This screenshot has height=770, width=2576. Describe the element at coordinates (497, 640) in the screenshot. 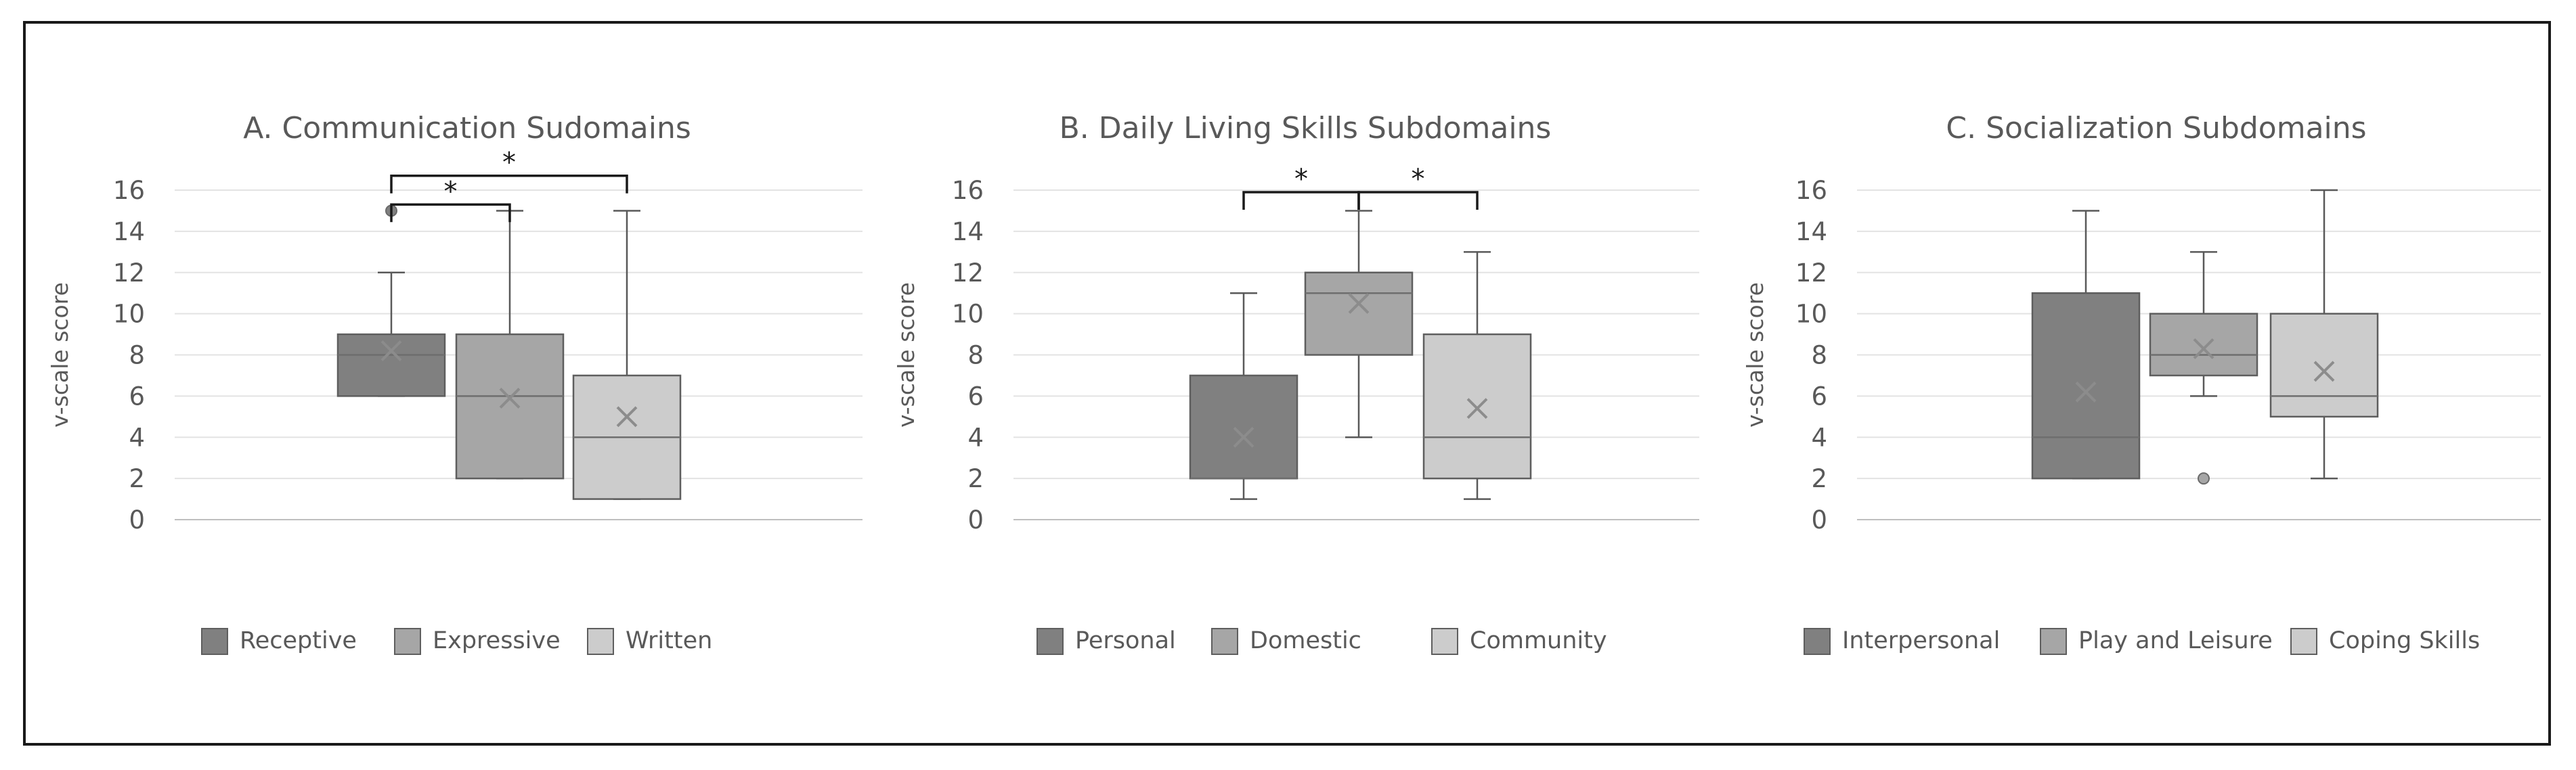

I see `legend-label: Expressive` at that location.